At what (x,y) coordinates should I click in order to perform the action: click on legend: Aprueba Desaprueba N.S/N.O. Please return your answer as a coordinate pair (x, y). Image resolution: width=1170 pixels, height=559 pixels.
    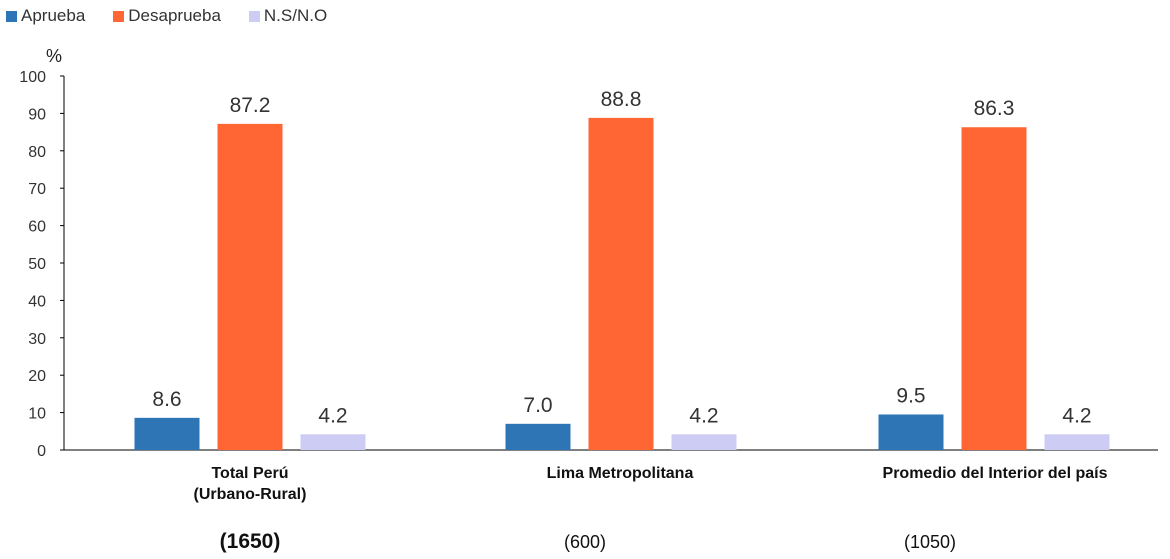
    Looking at the image, I should click on (166, 16).